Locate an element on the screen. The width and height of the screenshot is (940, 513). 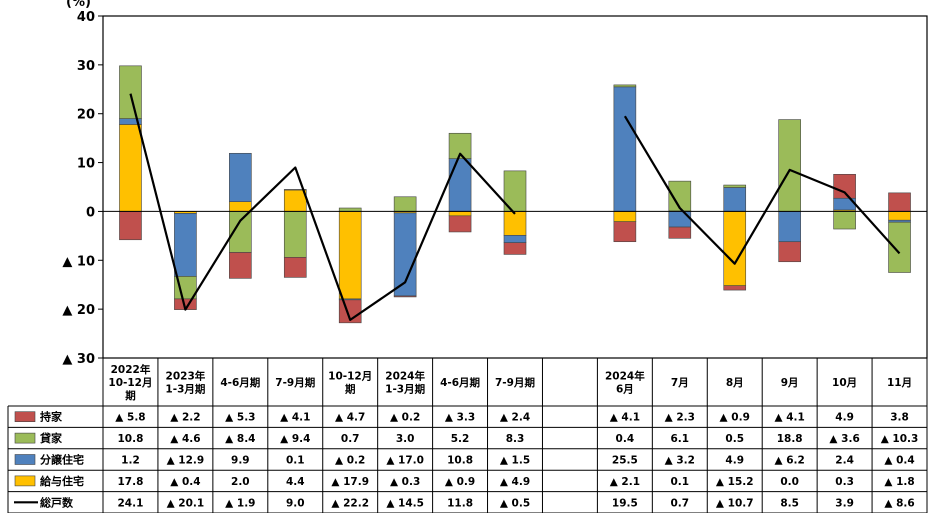
table-value: ▲ 1.9 is located at coordinates (240, 503).